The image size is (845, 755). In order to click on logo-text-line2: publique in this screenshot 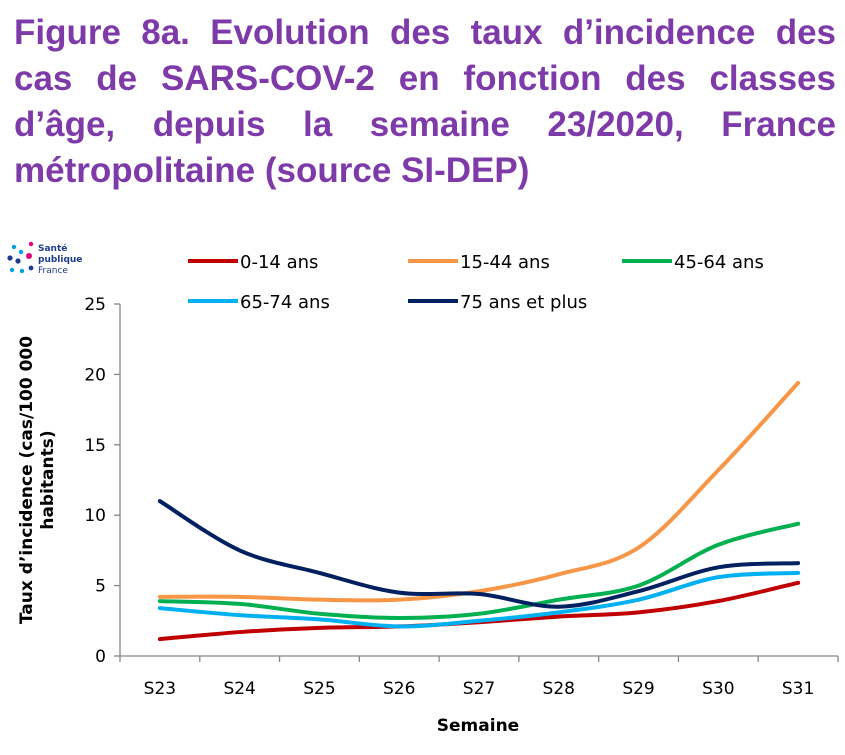, I will do `click(60, 260)`.